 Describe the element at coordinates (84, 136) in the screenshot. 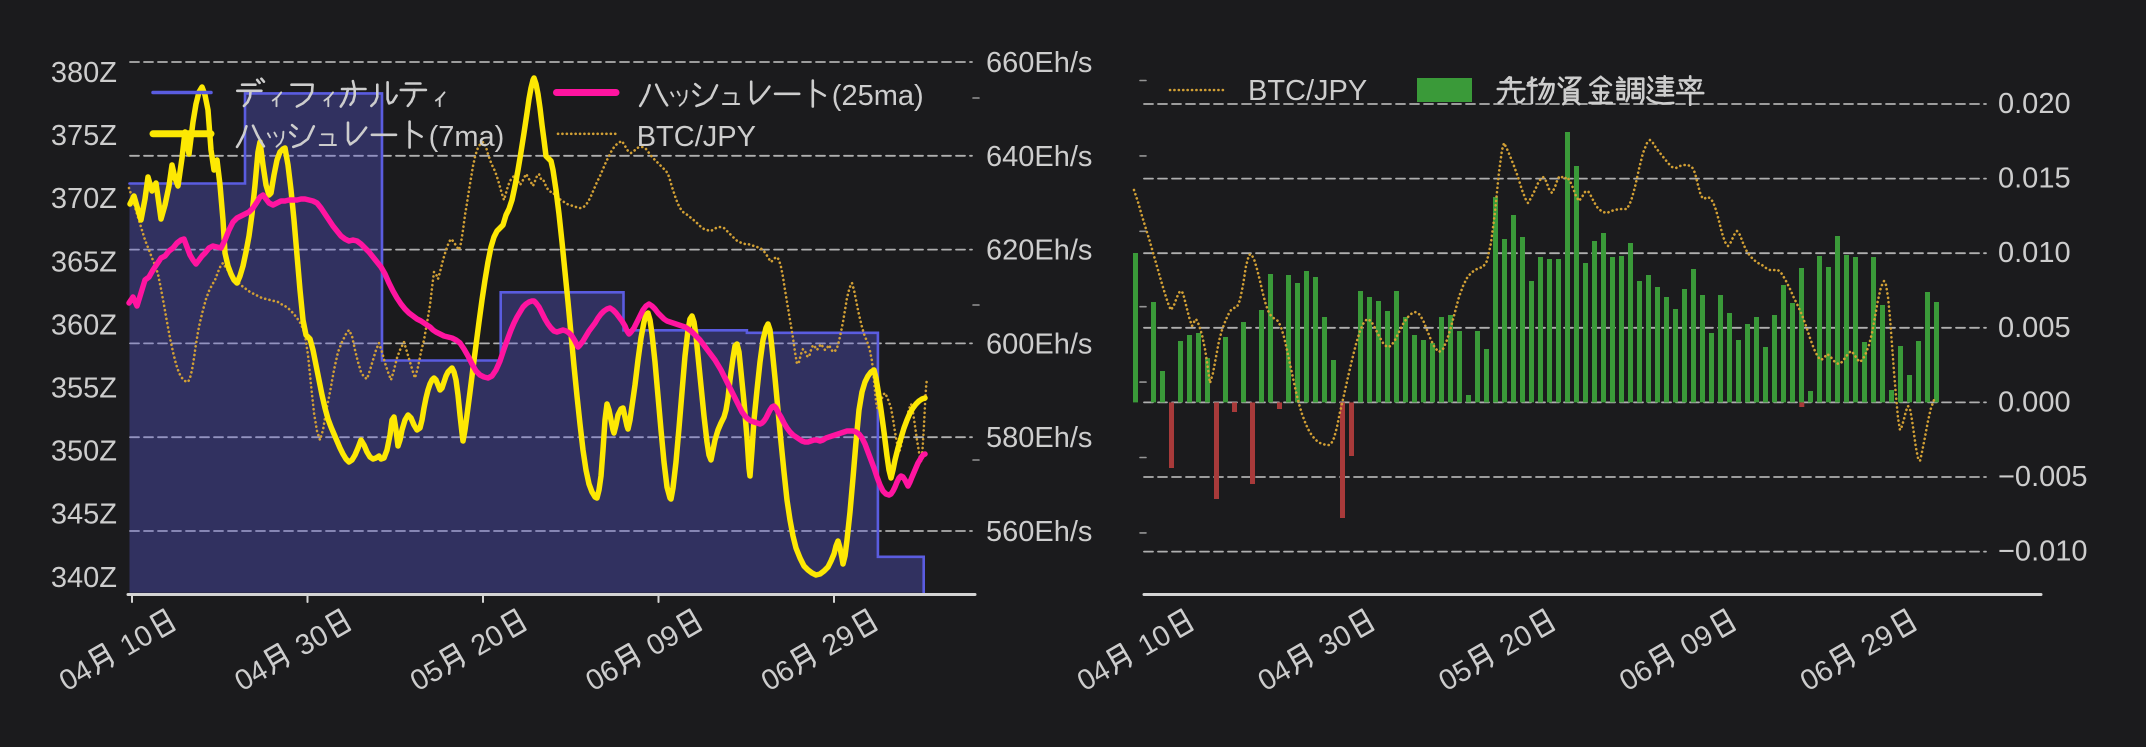

I see `svg-text: 375Z` at that location.